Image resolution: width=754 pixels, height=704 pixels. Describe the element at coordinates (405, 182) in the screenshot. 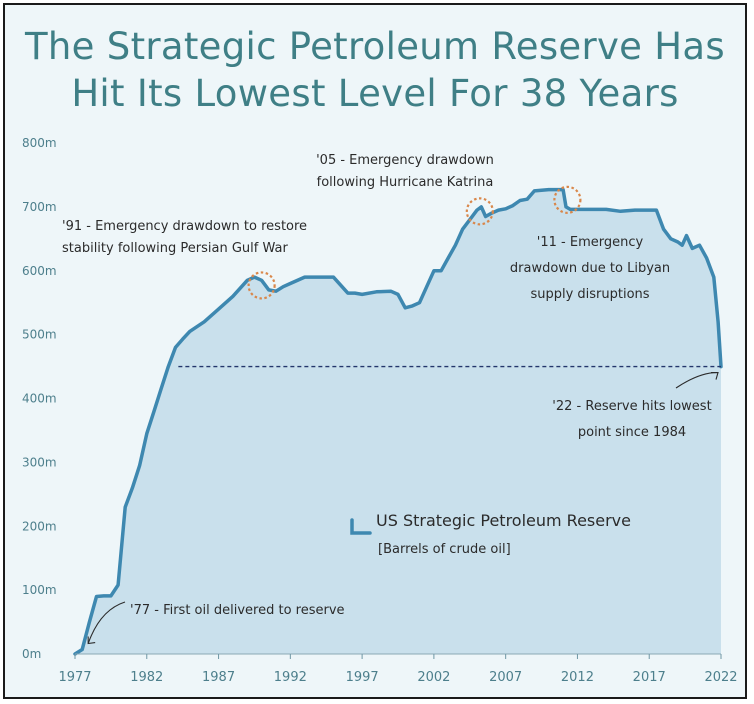

I see `annotation-text-a05: following Hurricane Katrina` at that location.